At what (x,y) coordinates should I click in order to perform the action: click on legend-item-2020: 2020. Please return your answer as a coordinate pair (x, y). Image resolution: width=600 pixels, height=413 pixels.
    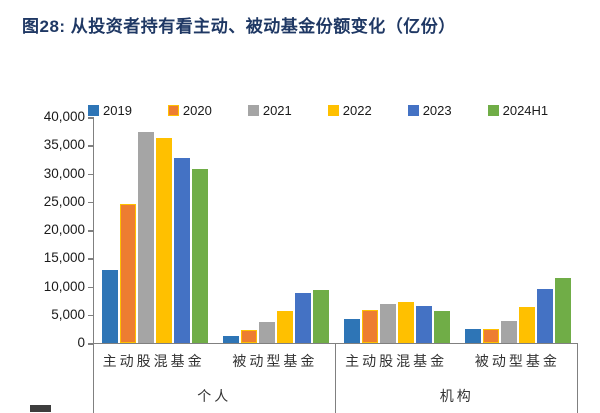
    Looking at the image, I should click on (189, 110).